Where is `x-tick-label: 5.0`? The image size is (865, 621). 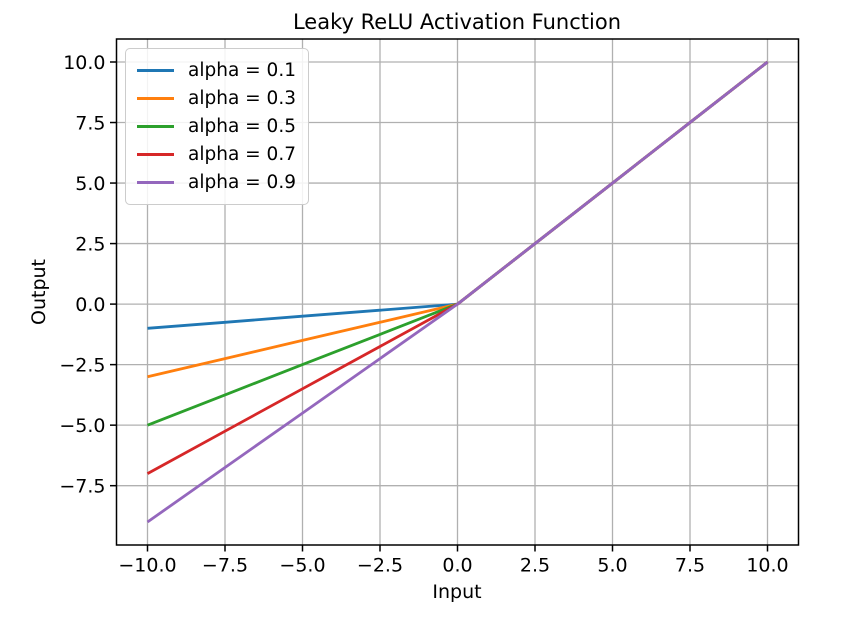
x-tick-label: 5.0 is located at coordinates (612, 566).